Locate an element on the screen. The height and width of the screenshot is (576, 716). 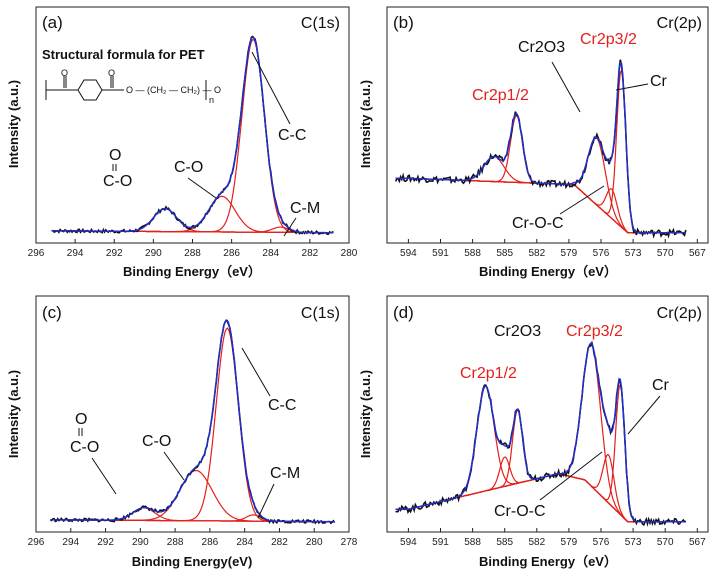
x-ticks: 296 294 292 290 288 286 284 282 280 is located at coordinates (193, 249).